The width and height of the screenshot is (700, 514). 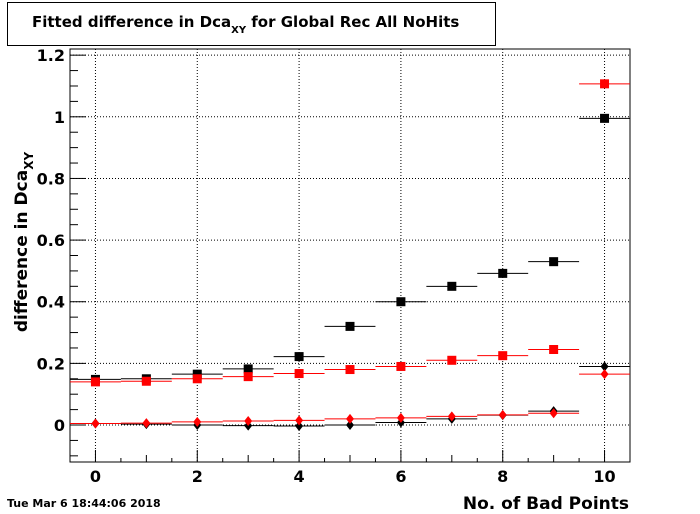 What do you see at coordinates (22, 251) in the screenshot?
I see `y-axis-label-main: difference in Dca` at bounding box center [22, 251].